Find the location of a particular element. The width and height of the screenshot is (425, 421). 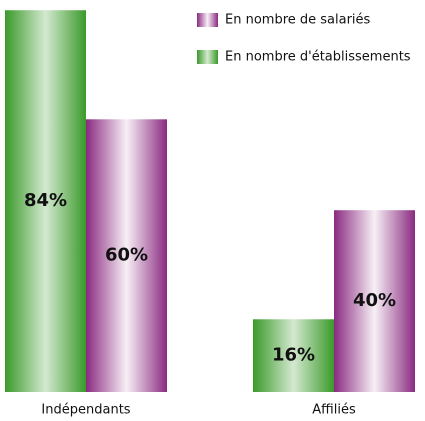

legend-label: En nombre d'établissements is located at coordinates (318, 57).